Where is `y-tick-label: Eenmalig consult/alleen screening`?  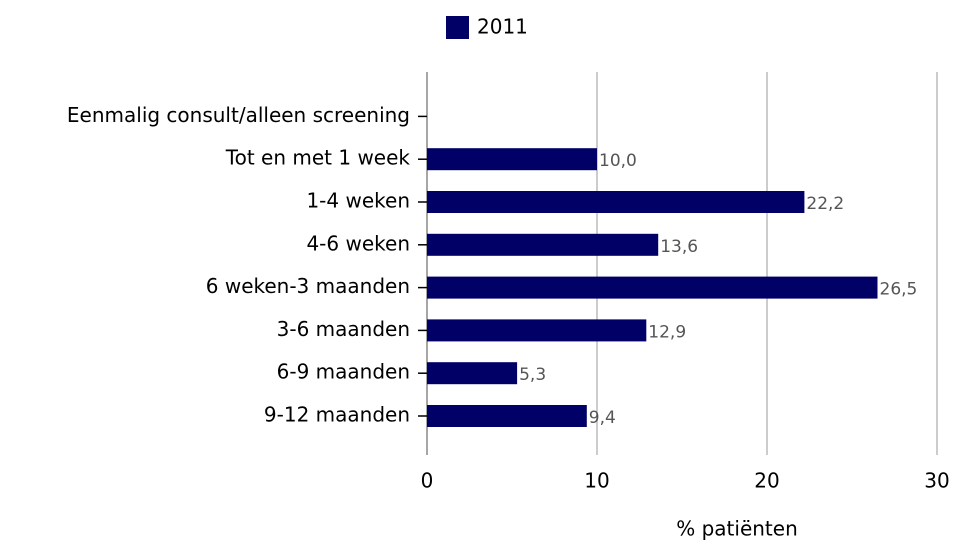 y-tick-label: Eenmalig consult/alleen screening is located at coordinates (238, 115).